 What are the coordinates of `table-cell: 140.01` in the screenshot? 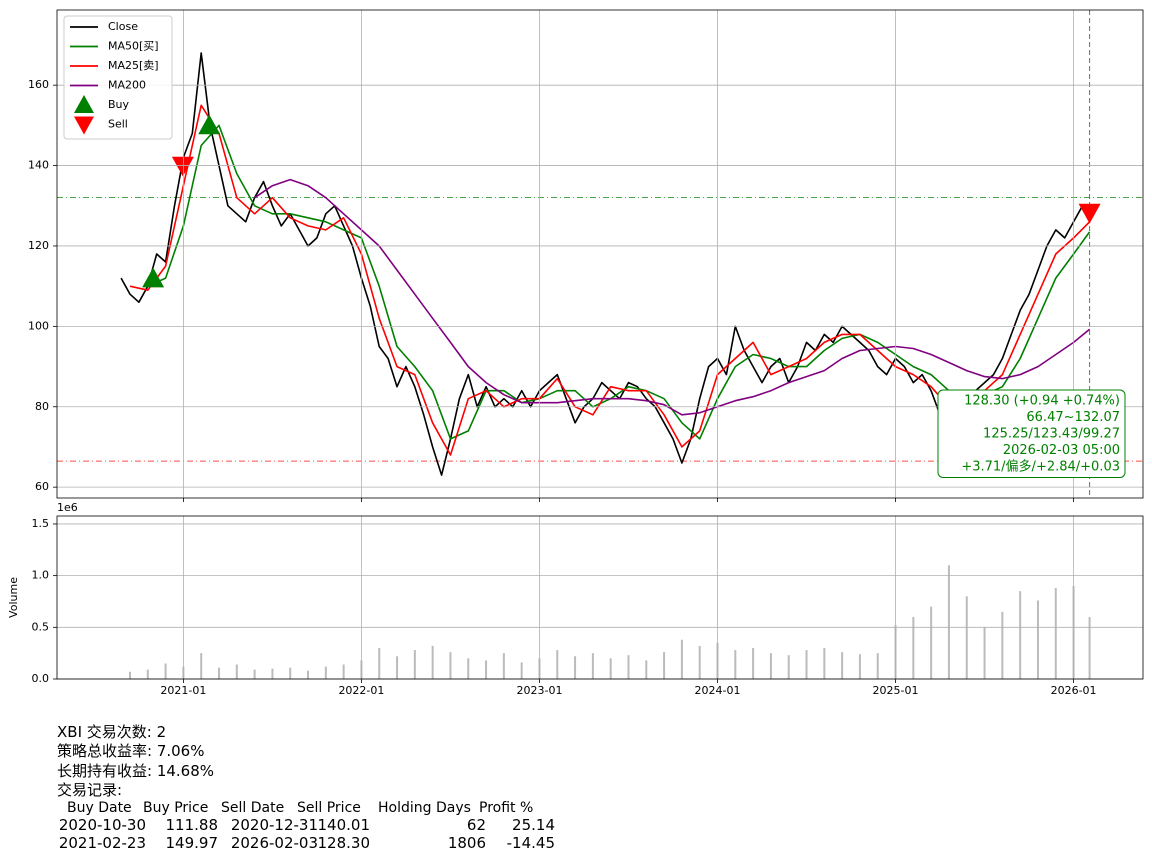 It's located at (344, 825).